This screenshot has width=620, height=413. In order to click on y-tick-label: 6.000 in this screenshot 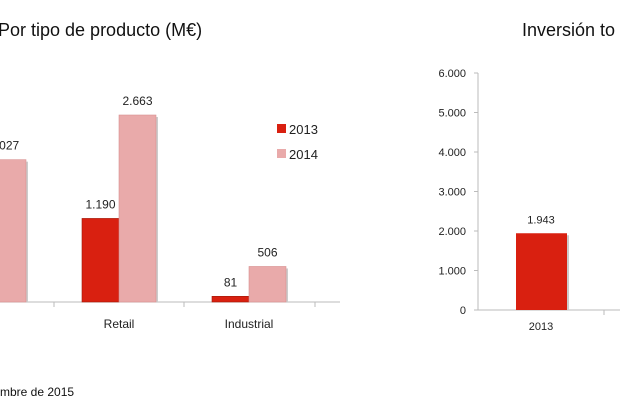, I will do `click(452, 74)`.